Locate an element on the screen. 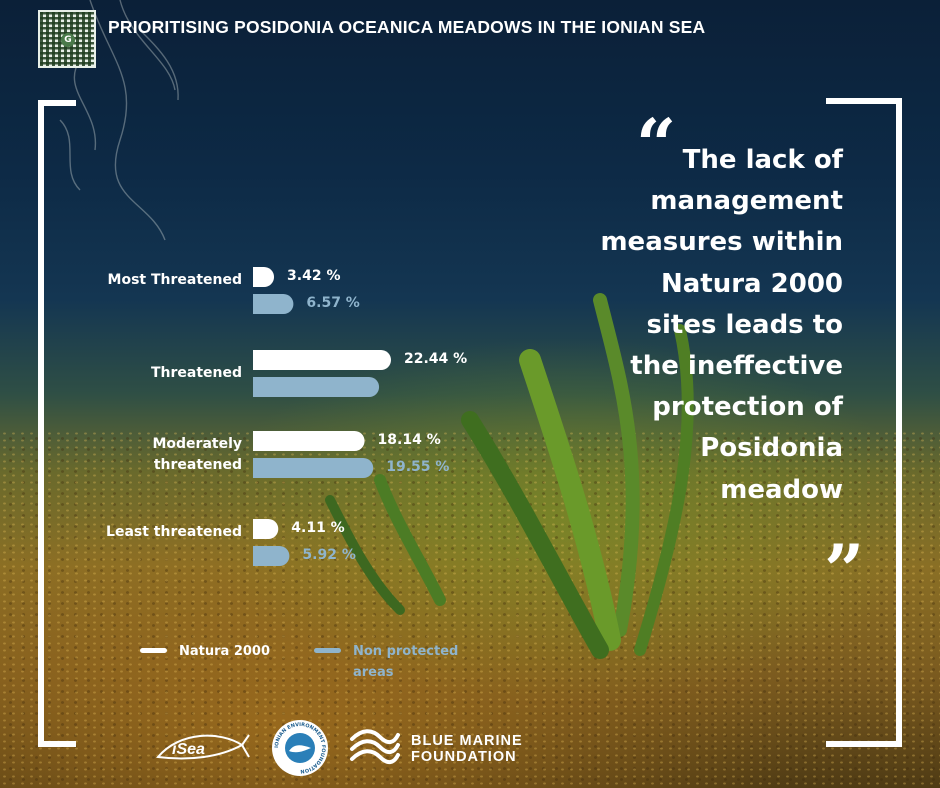  isea-logo-text: iSea is located at coordinates (188, 749).